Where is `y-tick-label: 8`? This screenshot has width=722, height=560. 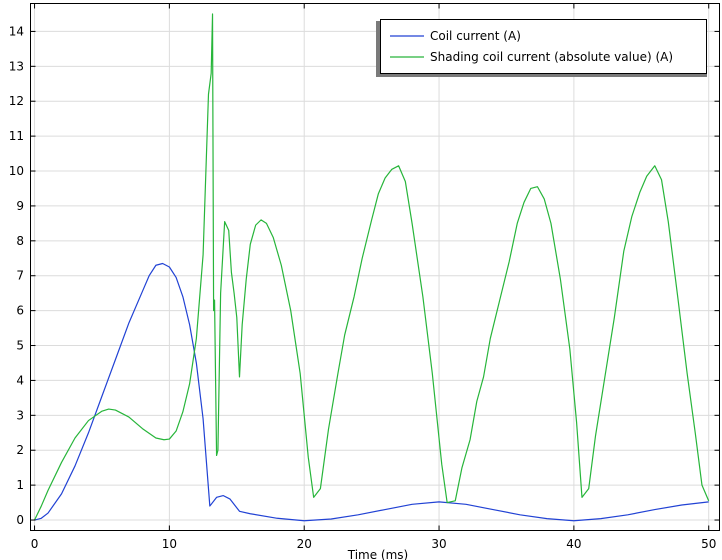 y-tick-label: 8 is located at coordinates (20, 241).